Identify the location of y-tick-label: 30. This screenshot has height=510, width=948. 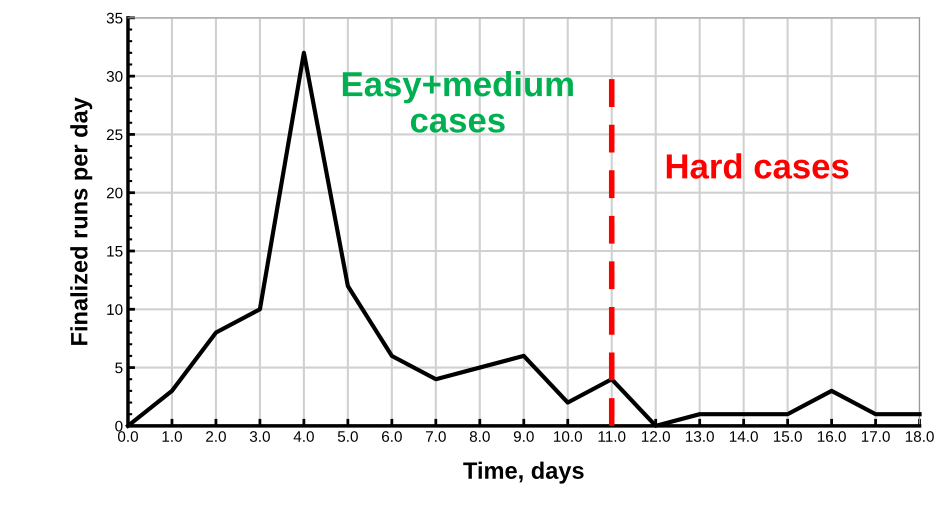
(114, 76).